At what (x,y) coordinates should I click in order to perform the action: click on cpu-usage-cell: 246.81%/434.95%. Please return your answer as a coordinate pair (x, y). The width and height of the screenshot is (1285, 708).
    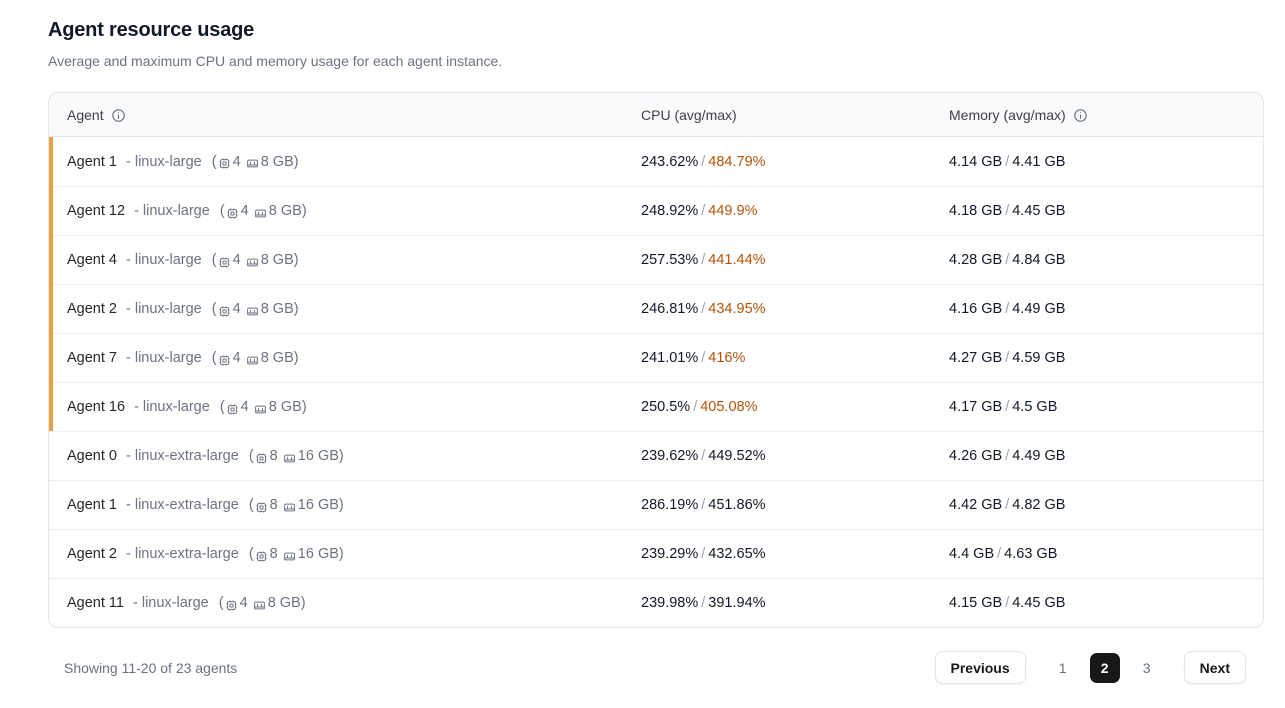
    Looking at the image, I should click on (795, 309).